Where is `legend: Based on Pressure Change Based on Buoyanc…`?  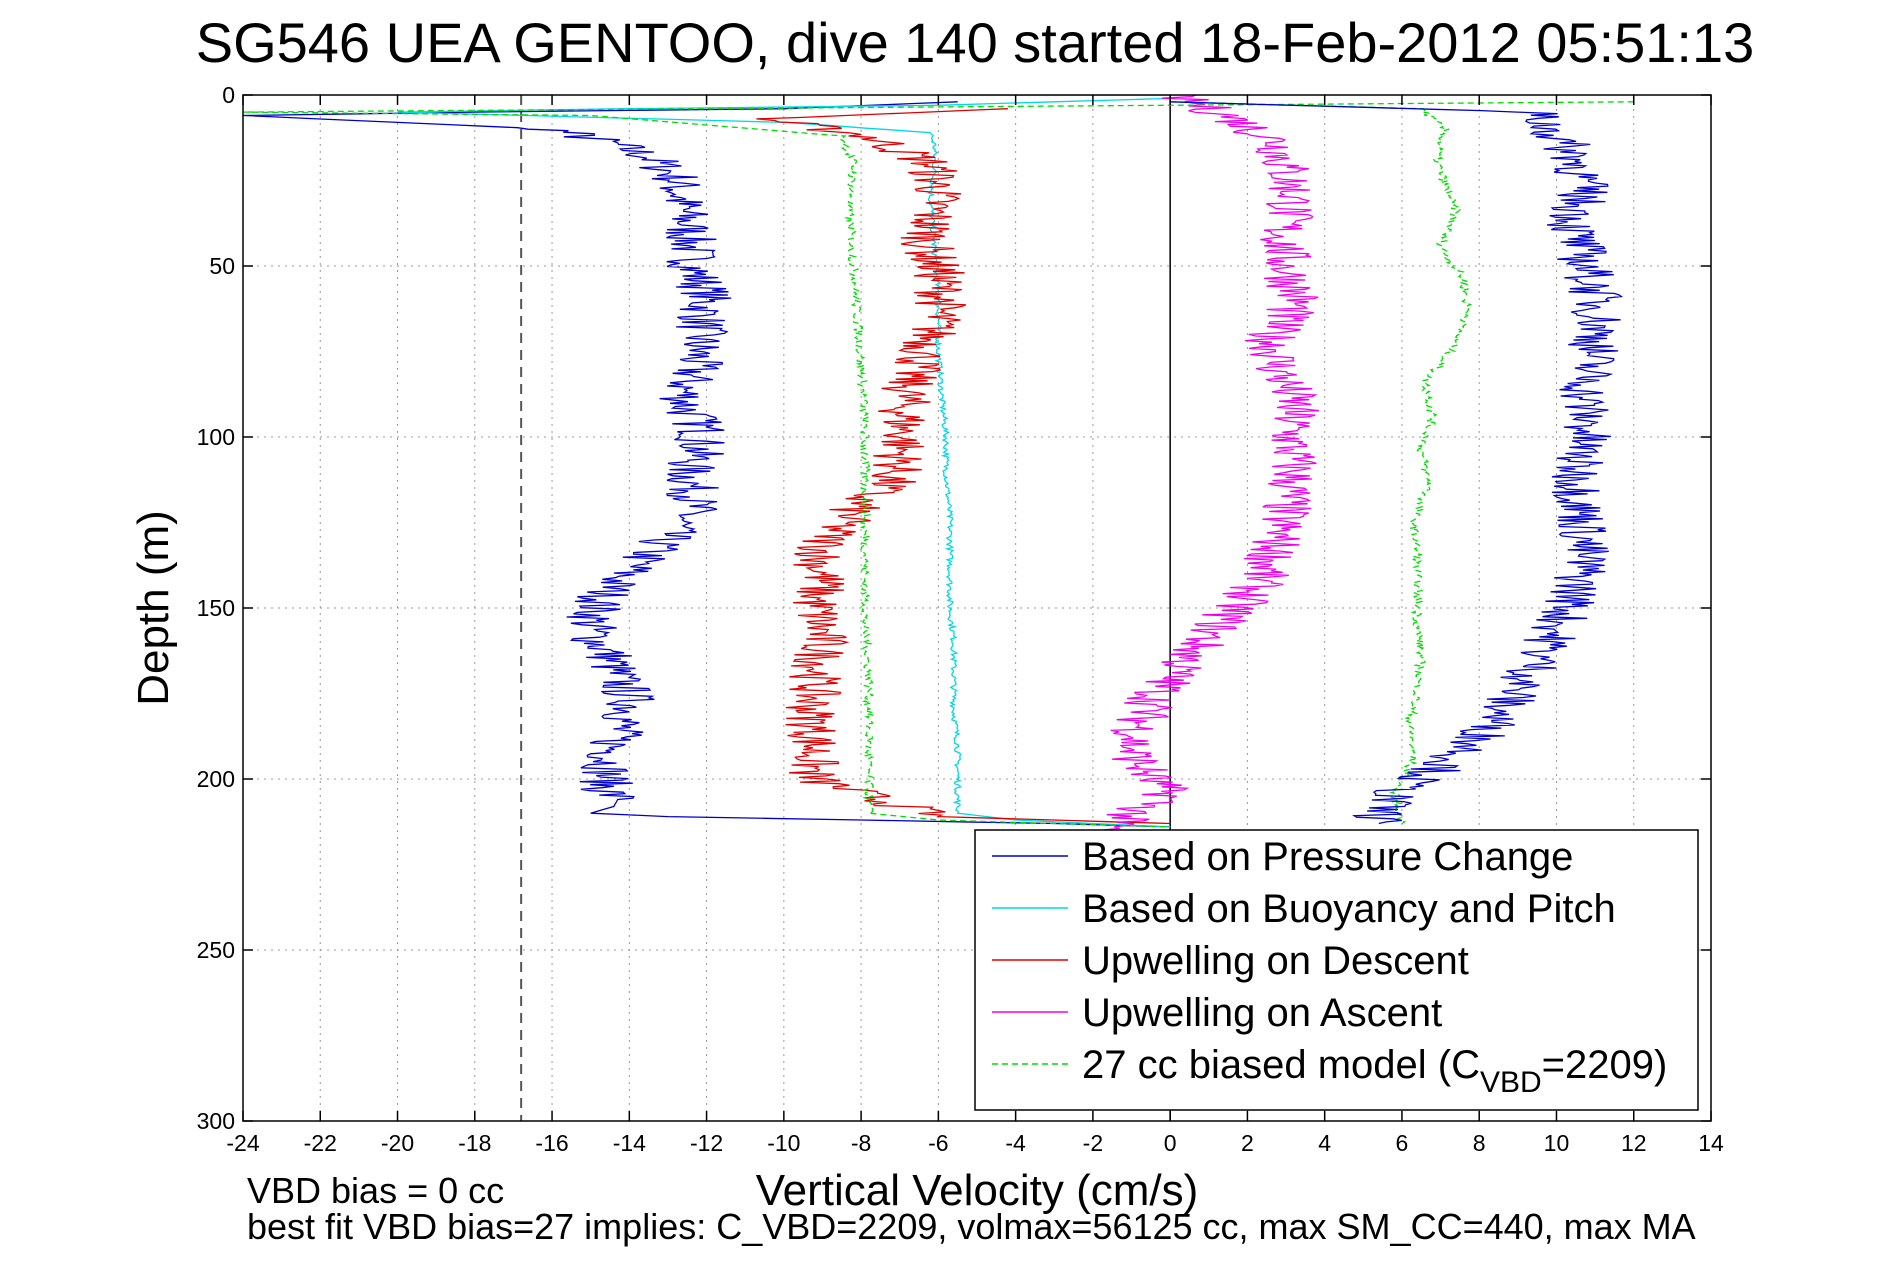
legend: Based on Pressure Change Based on Buoyanc… is located at coordinates (1336, 970).